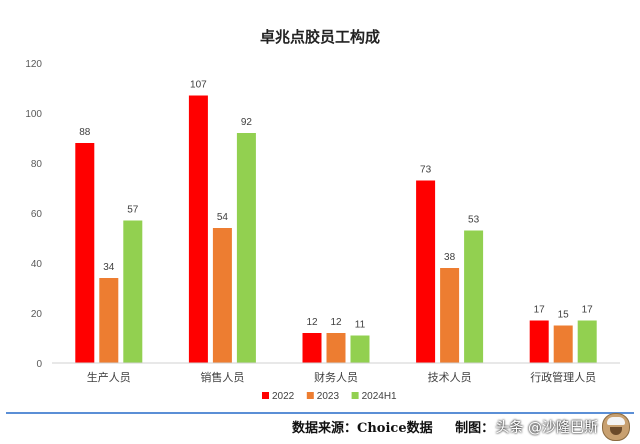 The image size is (640, 444). What do you see at coordinates (320, 413) in the screenshot?
I see `footer-divider` at bounding box center [320, 413].